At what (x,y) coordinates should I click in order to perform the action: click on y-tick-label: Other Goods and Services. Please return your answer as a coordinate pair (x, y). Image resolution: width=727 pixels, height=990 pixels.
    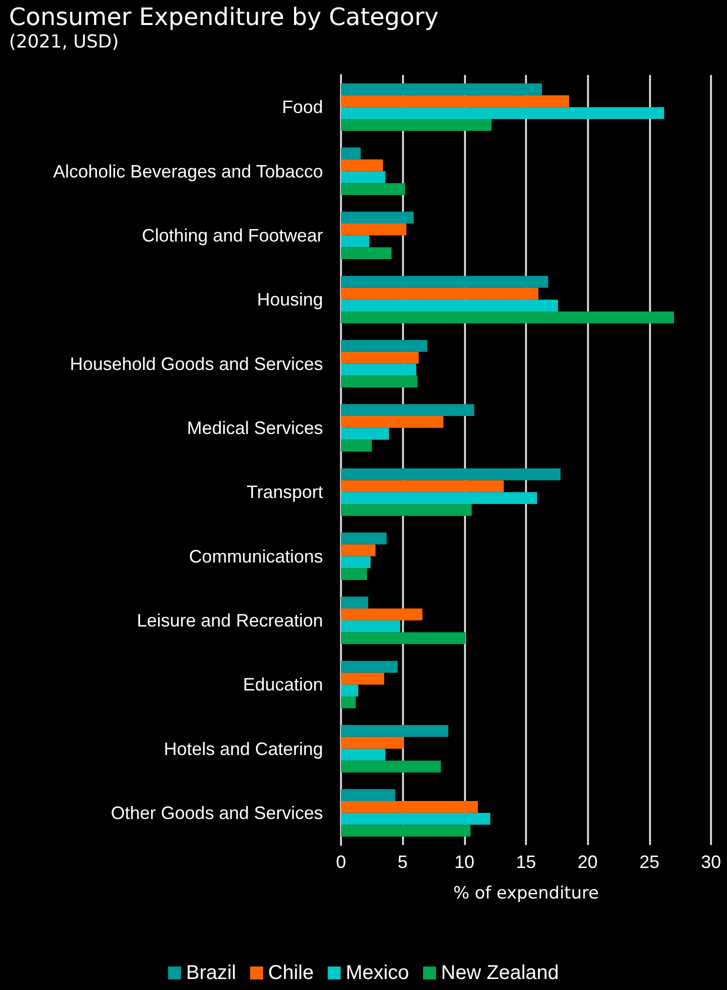
    Looking at the image, I should click on (216, 812).